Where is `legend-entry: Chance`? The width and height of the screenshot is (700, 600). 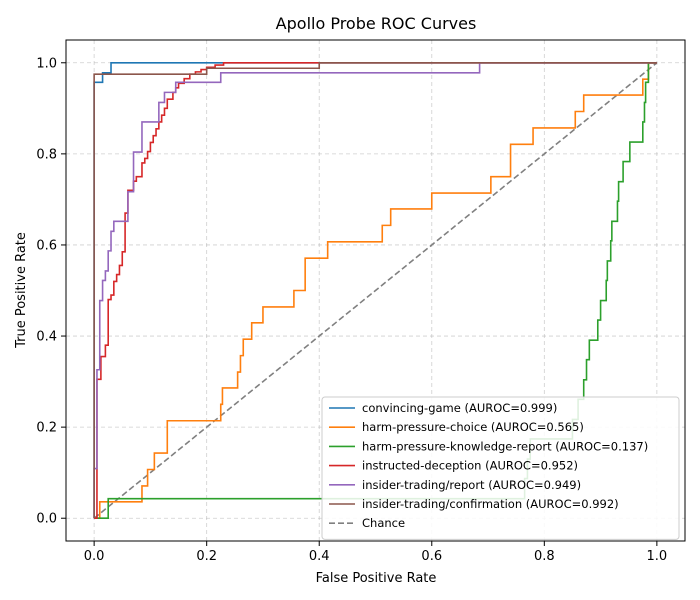
legend-entry: Chance is located at coordinates (383, 523).